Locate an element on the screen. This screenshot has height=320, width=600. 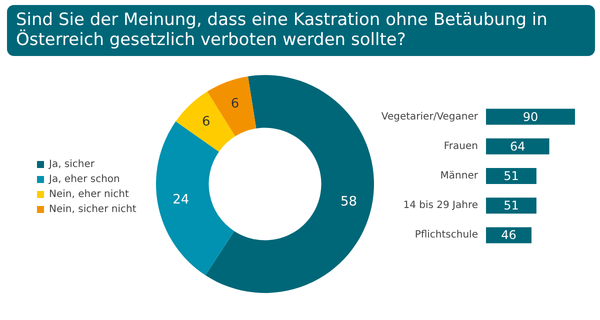
data-label: 64 is located at coordinates (518, 146).